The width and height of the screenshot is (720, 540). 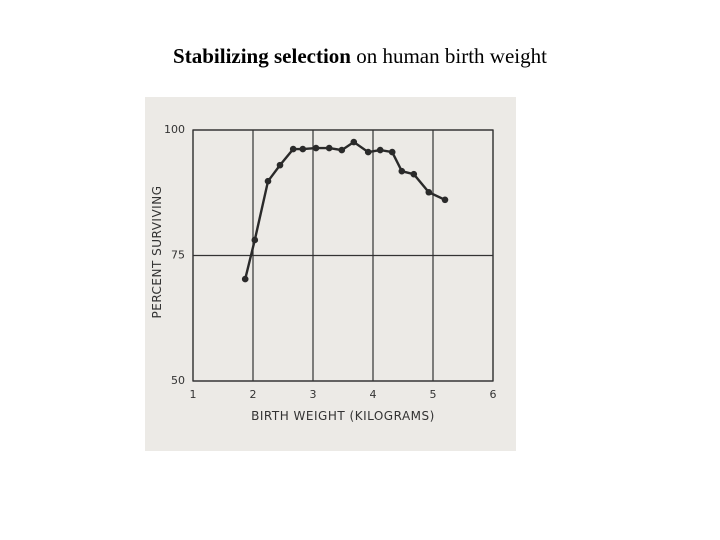 What do you see at coordinates (313, 394) in the screenshot?
I see `x-tick-label: 3` at bounding box center [313, 394].